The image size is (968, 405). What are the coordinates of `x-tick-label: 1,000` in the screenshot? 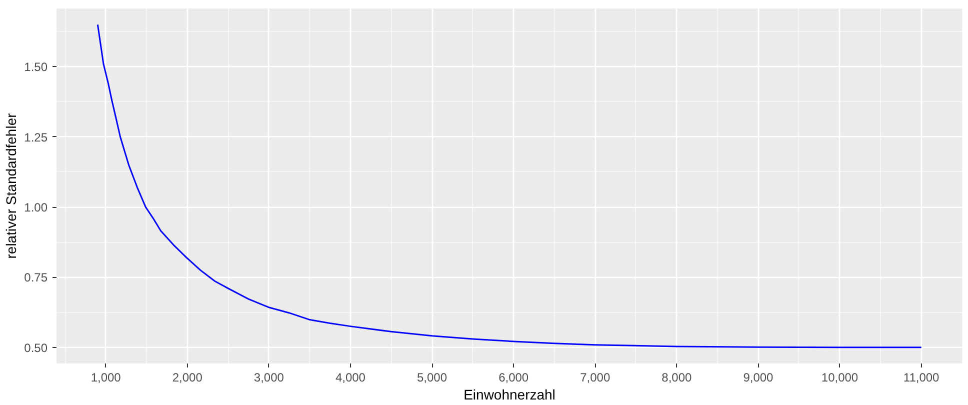 It's located at (106, 377).